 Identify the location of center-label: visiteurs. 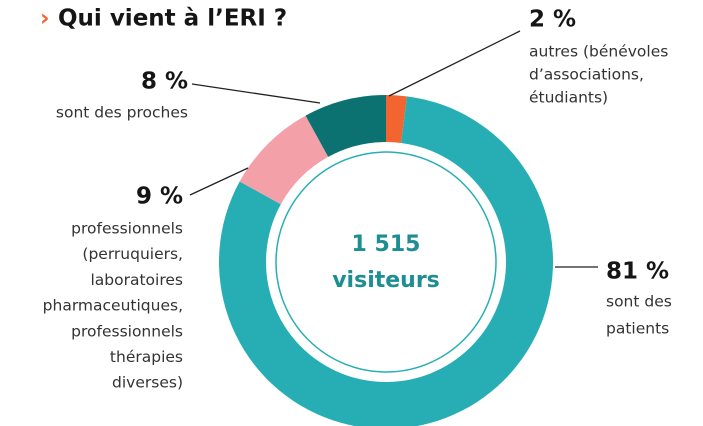
(386, 280).